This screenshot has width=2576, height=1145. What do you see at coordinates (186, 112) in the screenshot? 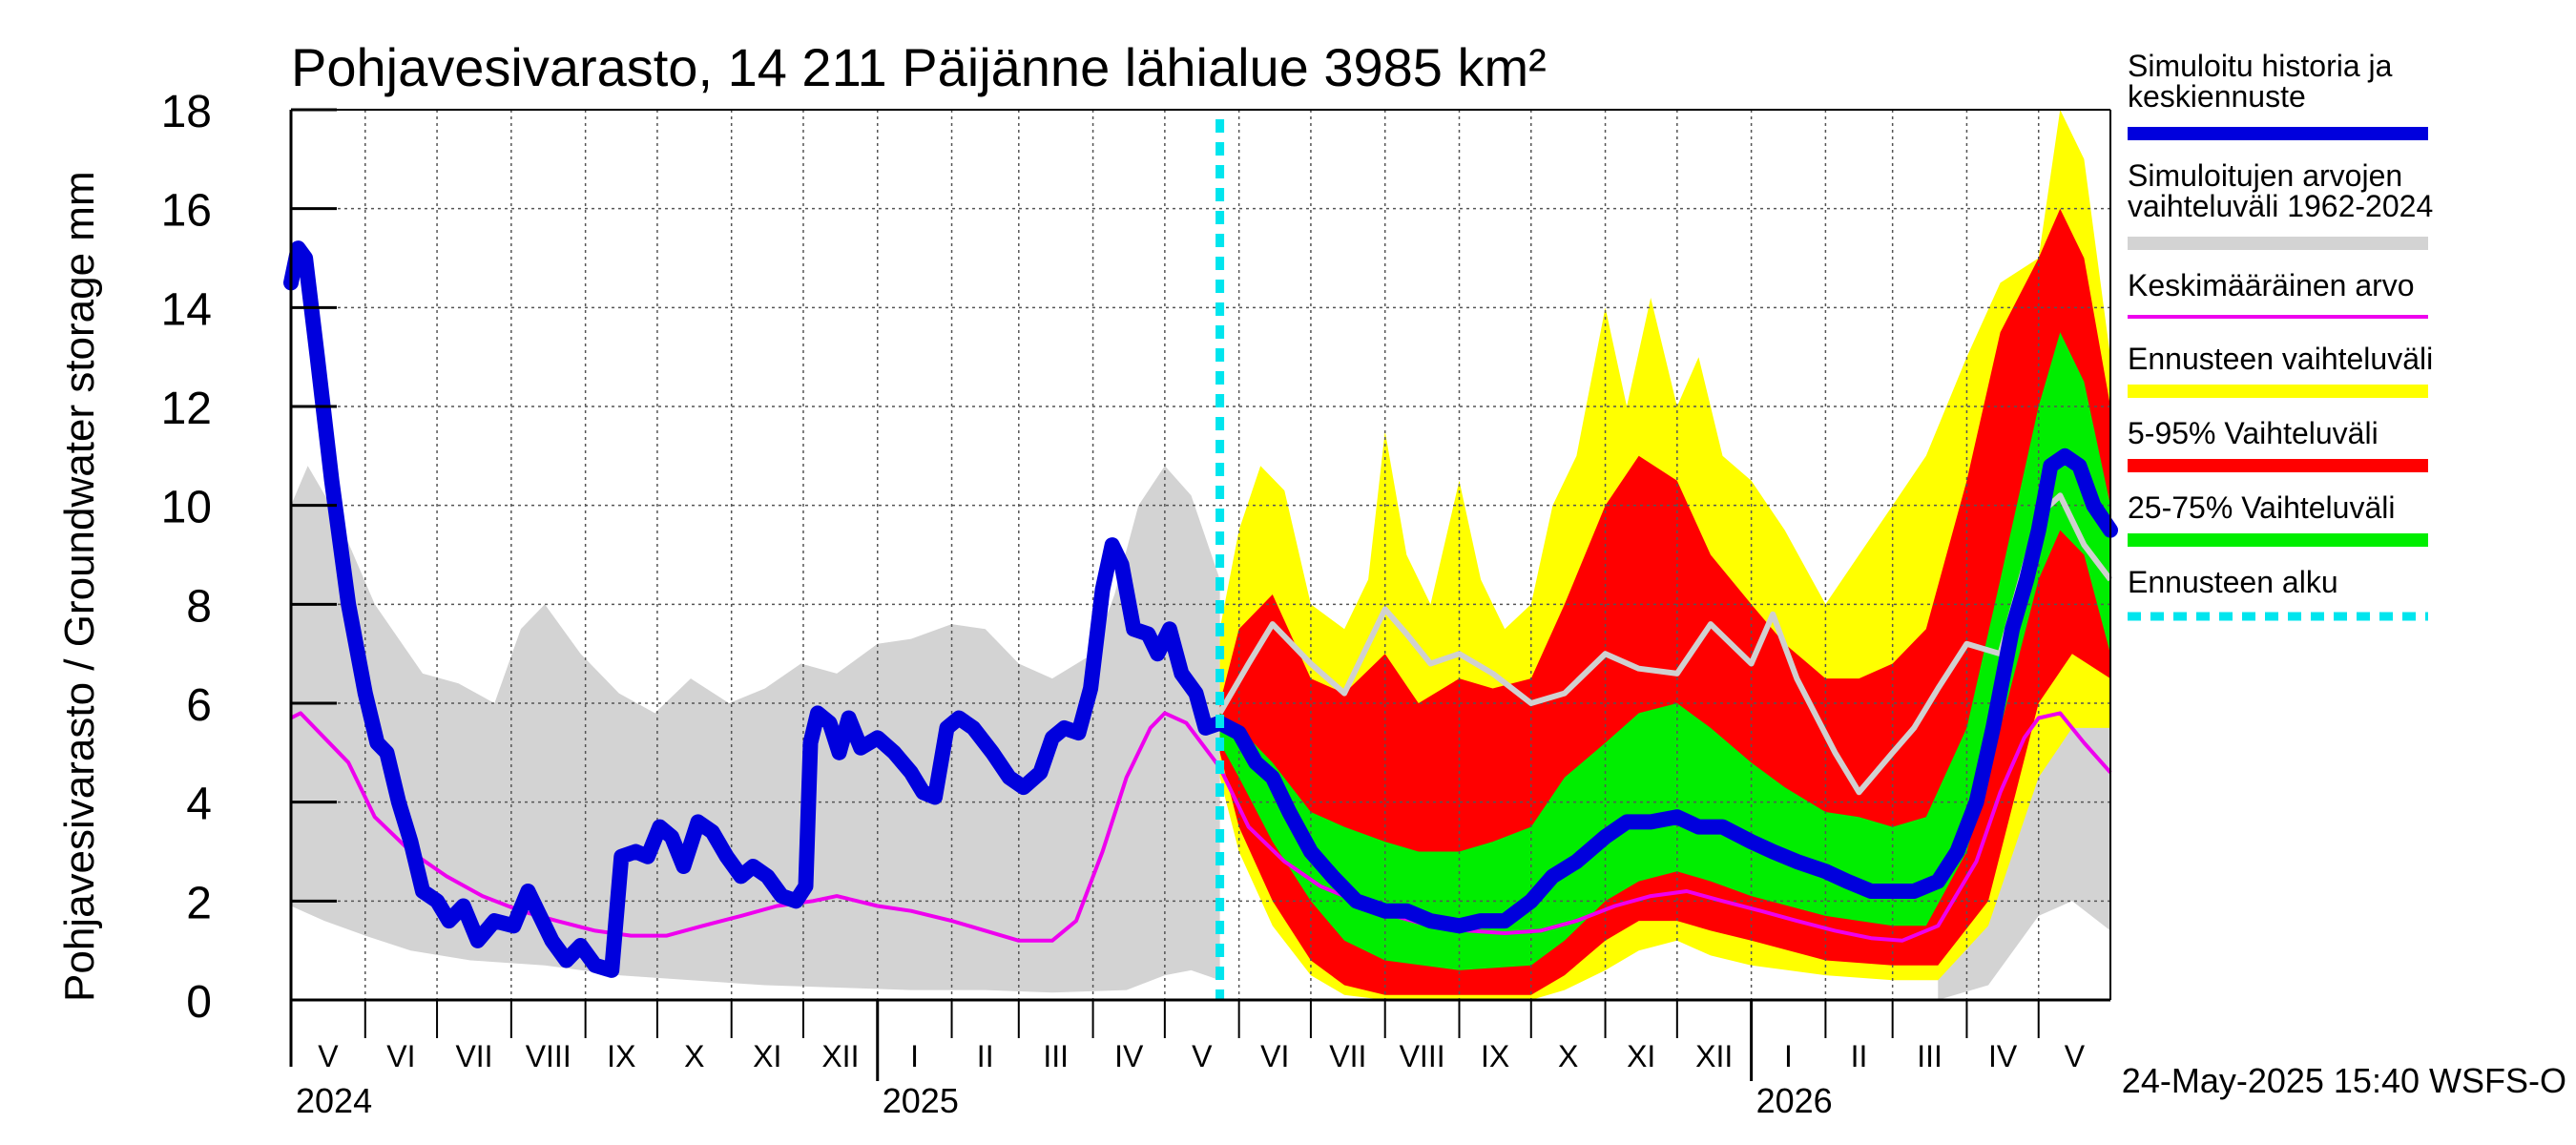
I see `y-tick-label: 18` at bounding box center [186, 112].